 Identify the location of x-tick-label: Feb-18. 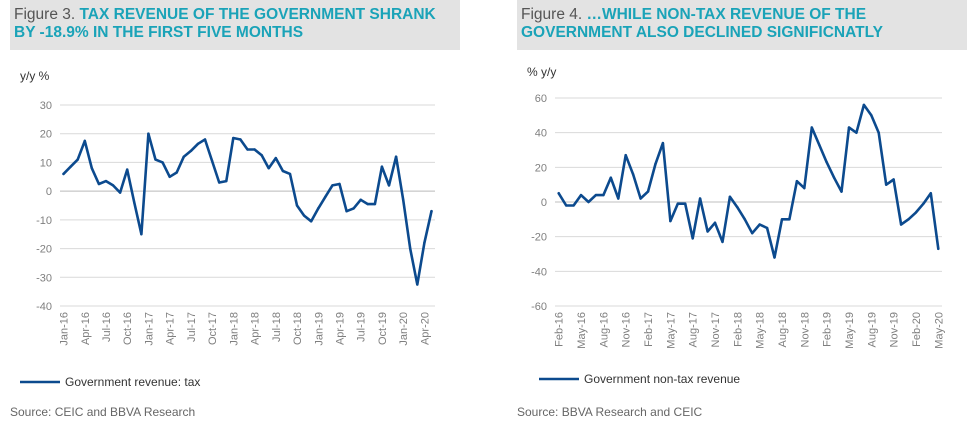
(738, 329).